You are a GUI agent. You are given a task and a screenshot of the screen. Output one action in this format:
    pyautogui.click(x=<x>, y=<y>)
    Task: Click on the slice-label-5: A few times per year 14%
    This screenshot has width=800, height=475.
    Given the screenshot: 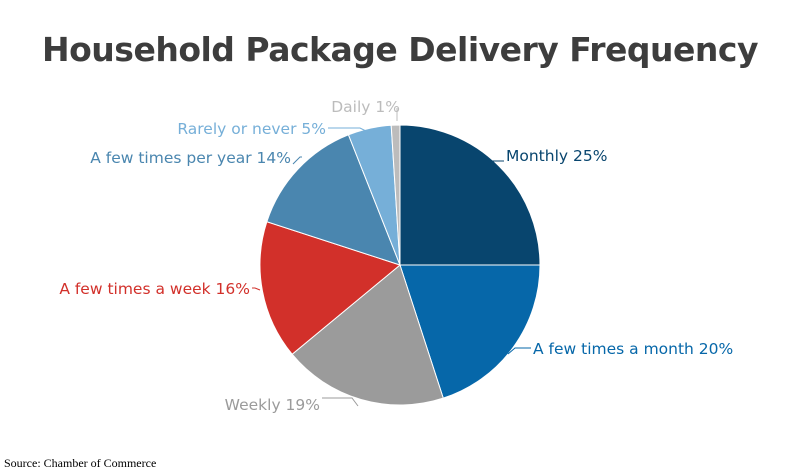 What is the action you would take?
    pyautogui.click(x=190, y=158)
    